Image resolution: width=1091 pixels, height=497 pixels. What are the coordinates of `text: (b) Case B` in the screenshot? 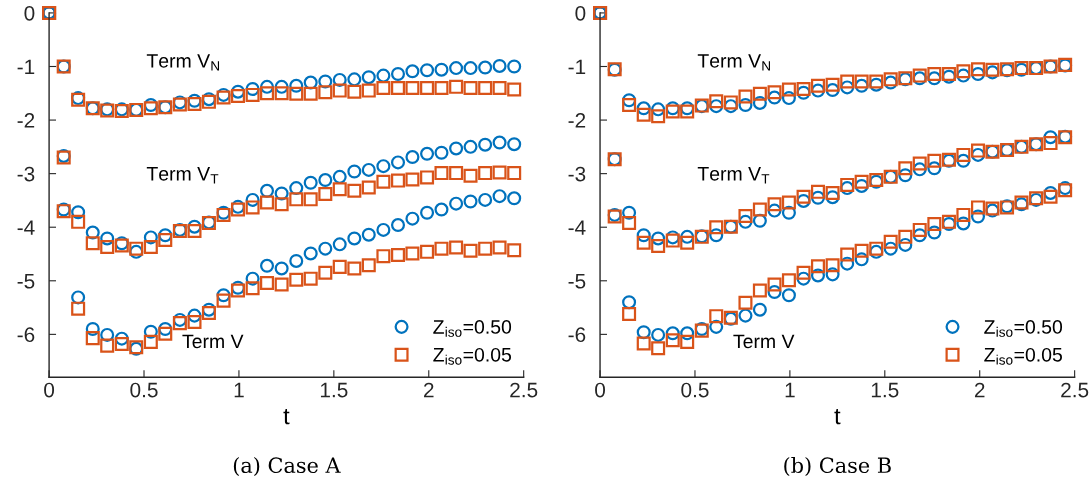 It's located at (837, 466).